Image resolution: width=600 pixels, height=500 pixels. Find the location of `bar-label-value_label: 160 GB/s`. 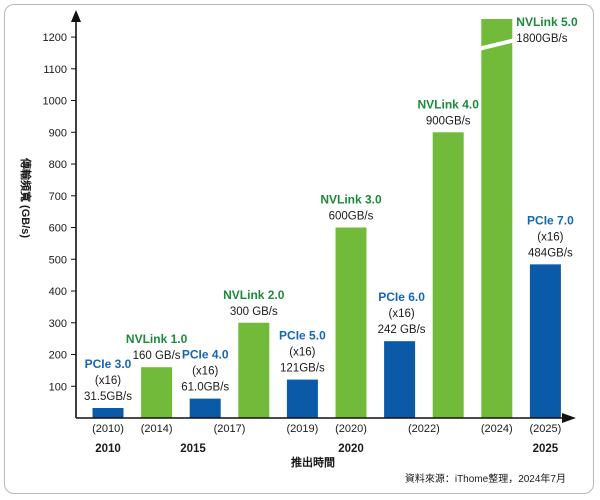

bar-label-value_label: 160 GB/s is located at coordinates (157, 356).